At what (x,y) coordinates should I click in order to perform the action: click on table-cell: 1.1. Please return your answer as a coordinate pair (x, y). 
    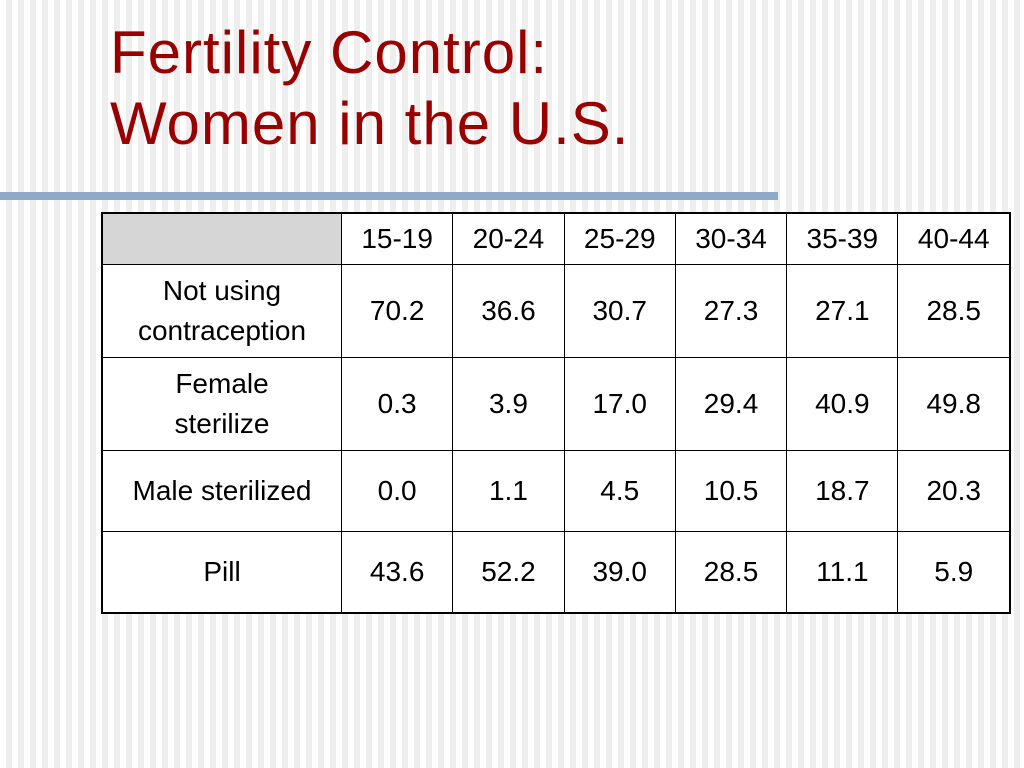
    Looking at the image, I should click on (508, 491).